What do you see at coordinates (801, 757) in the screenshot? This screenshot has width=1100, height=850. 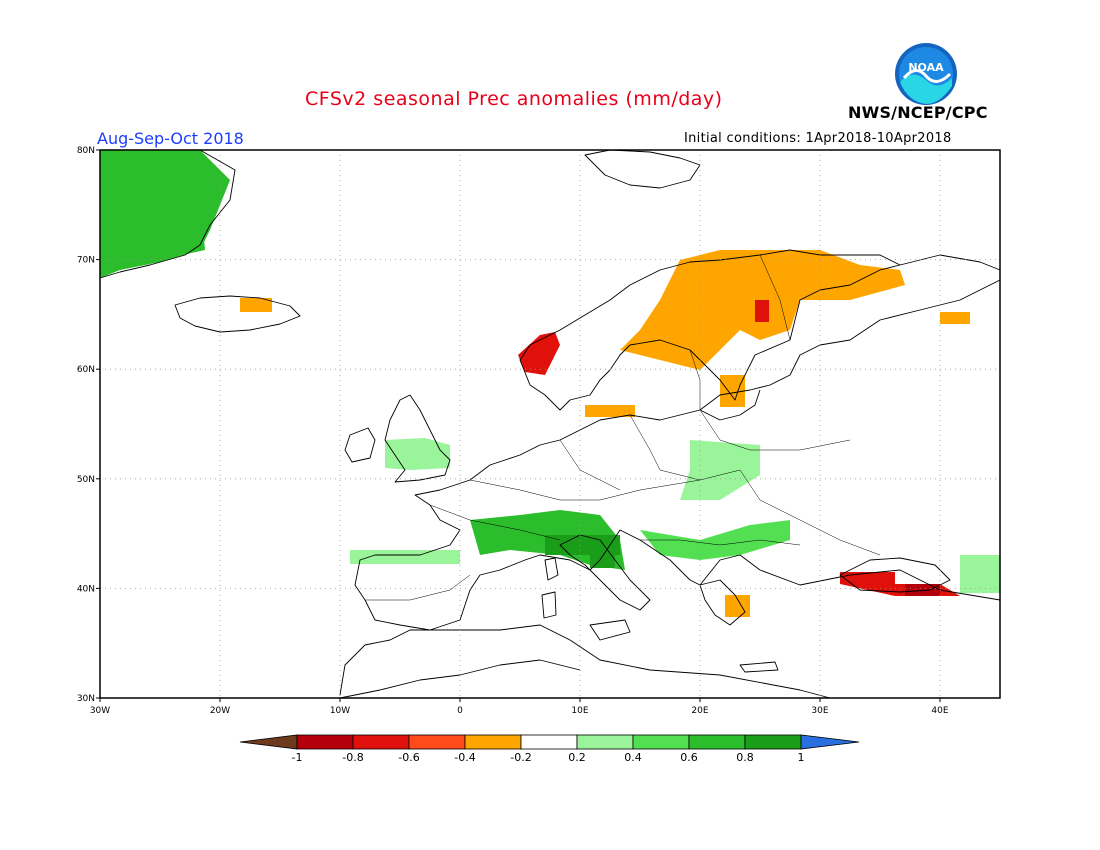 I see `colorbar-label: 1` at bounding box center [801, 757].